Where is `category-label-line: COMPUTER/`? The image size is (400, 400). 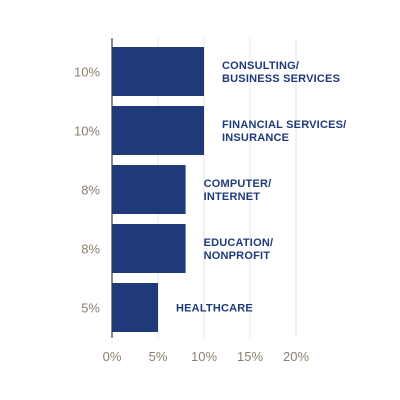
category-label-line: COMPUTER/ is located at coordinates (238, 184).